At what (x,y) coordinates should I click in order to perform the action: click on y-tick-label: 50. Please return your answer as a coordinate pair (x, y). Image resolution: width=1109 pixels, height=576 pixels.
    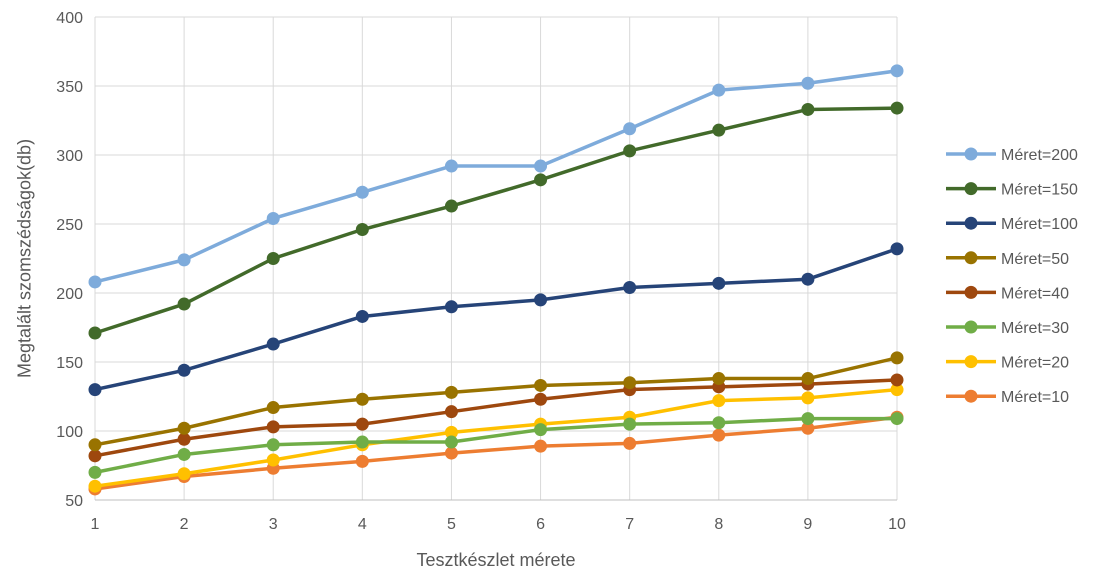
    Looking at the image, I should click on (74, 501).